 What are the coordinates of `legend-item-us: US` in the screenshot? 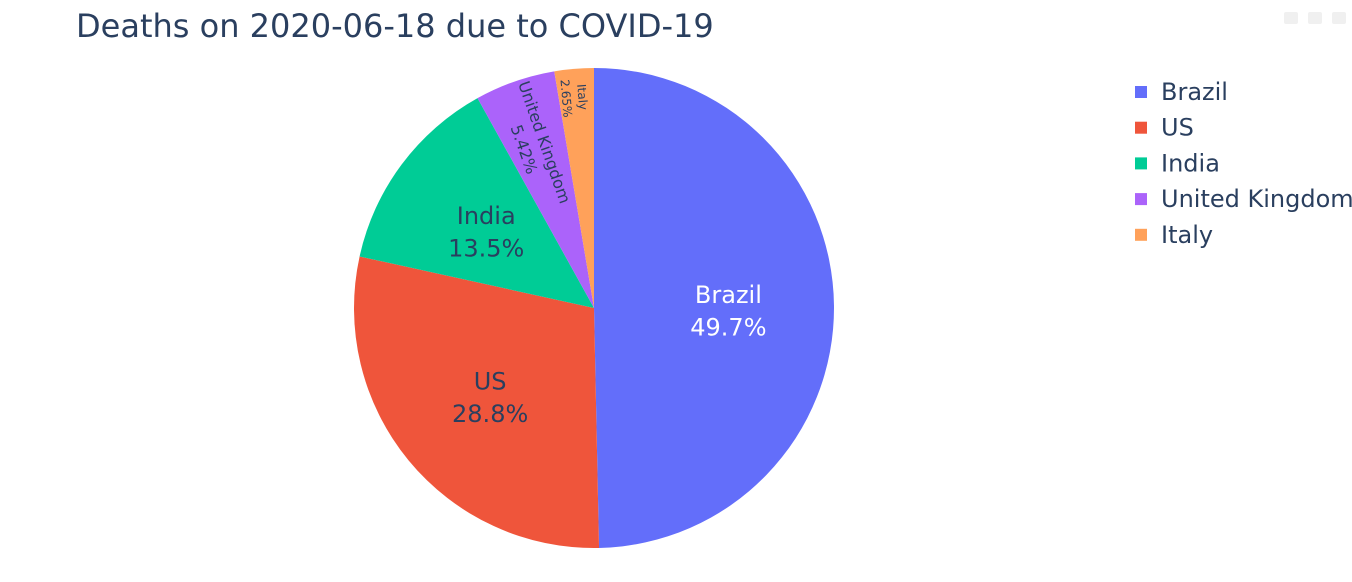 It's located at (1164, 128).